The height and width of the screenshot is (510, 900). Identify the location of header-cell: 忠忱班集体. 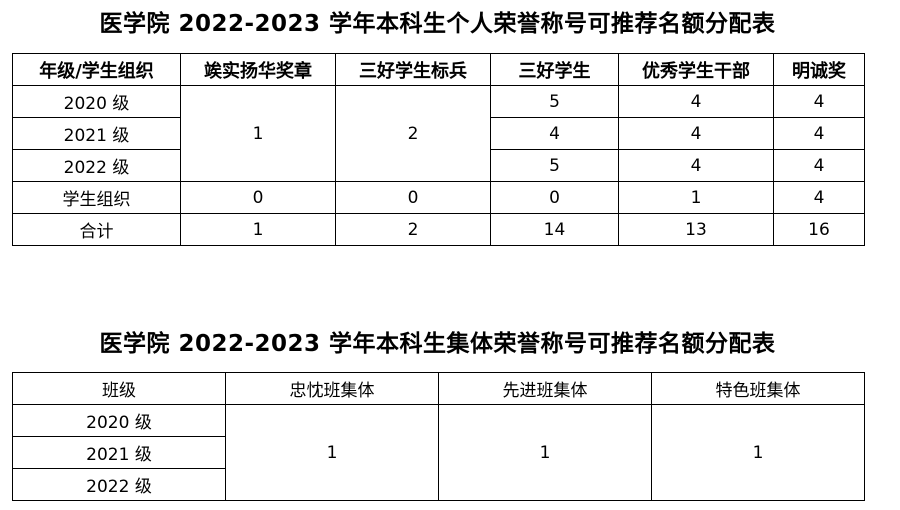
(332, 388).